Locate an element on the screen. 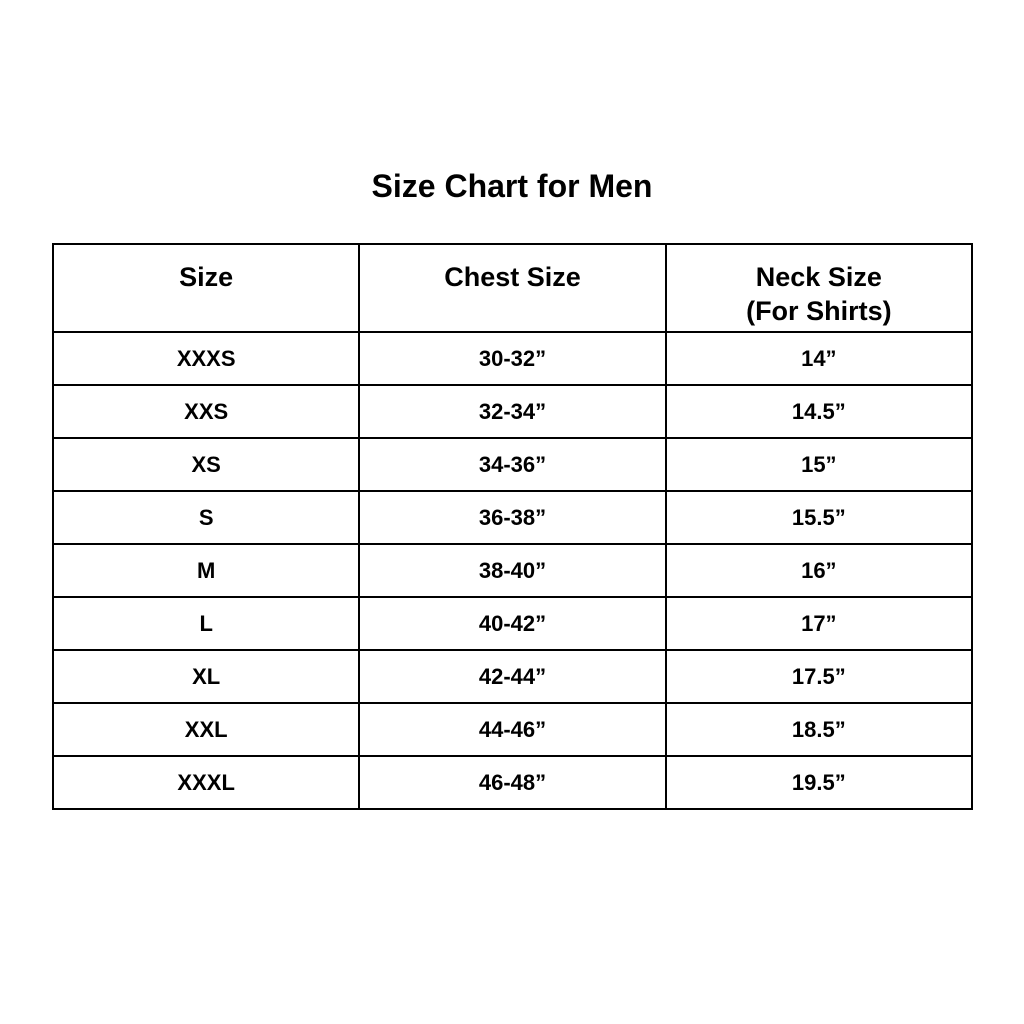 The width and height of the screenshot is (1024, 1024). header-size: Size is located at coordinates (206, 288).